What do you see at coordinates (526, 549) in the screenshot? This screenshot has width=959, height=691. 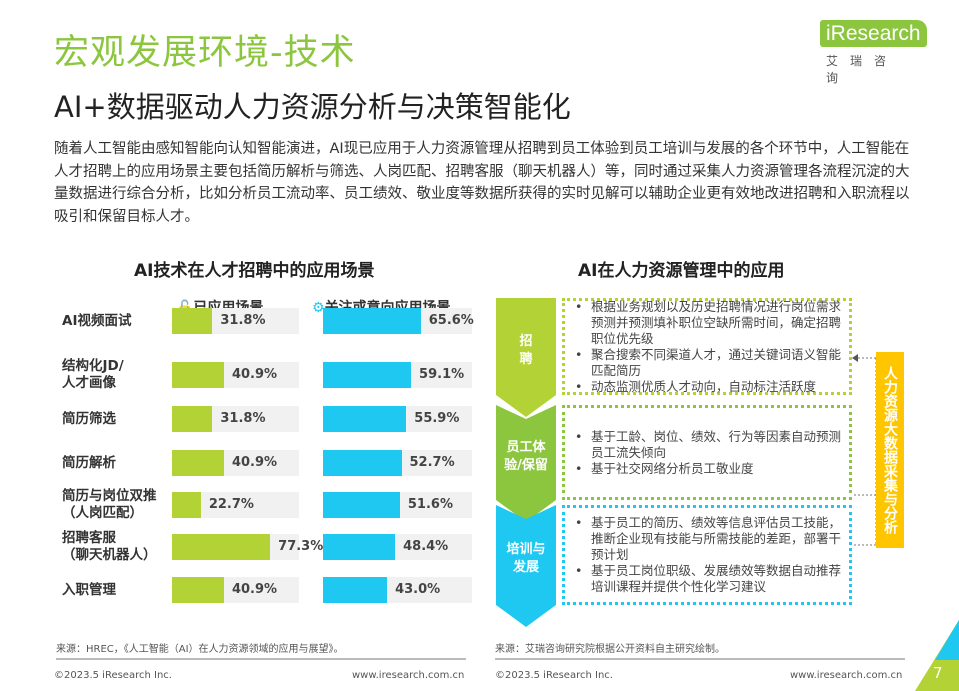 I see `stage-label-line: 培训与` at bounding box center [526, 549].